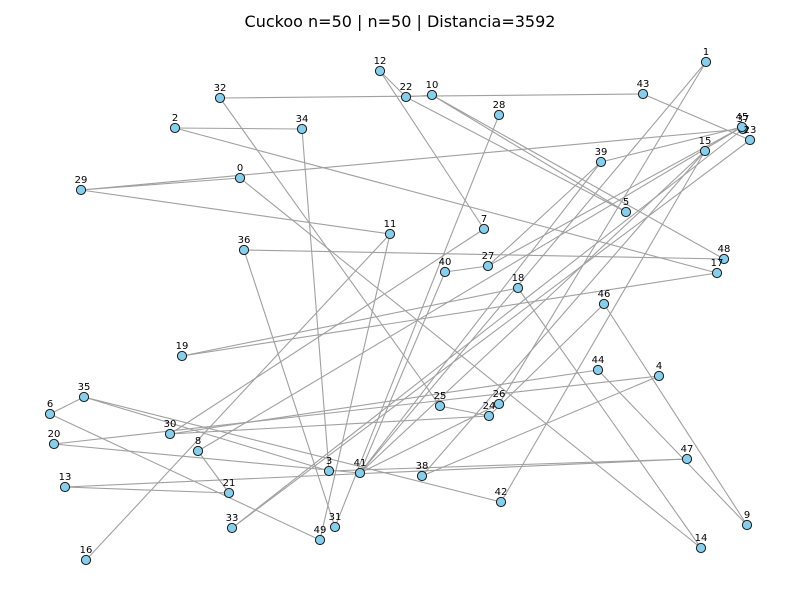  I want to click on node-label-45: 45, so click(742, 117).